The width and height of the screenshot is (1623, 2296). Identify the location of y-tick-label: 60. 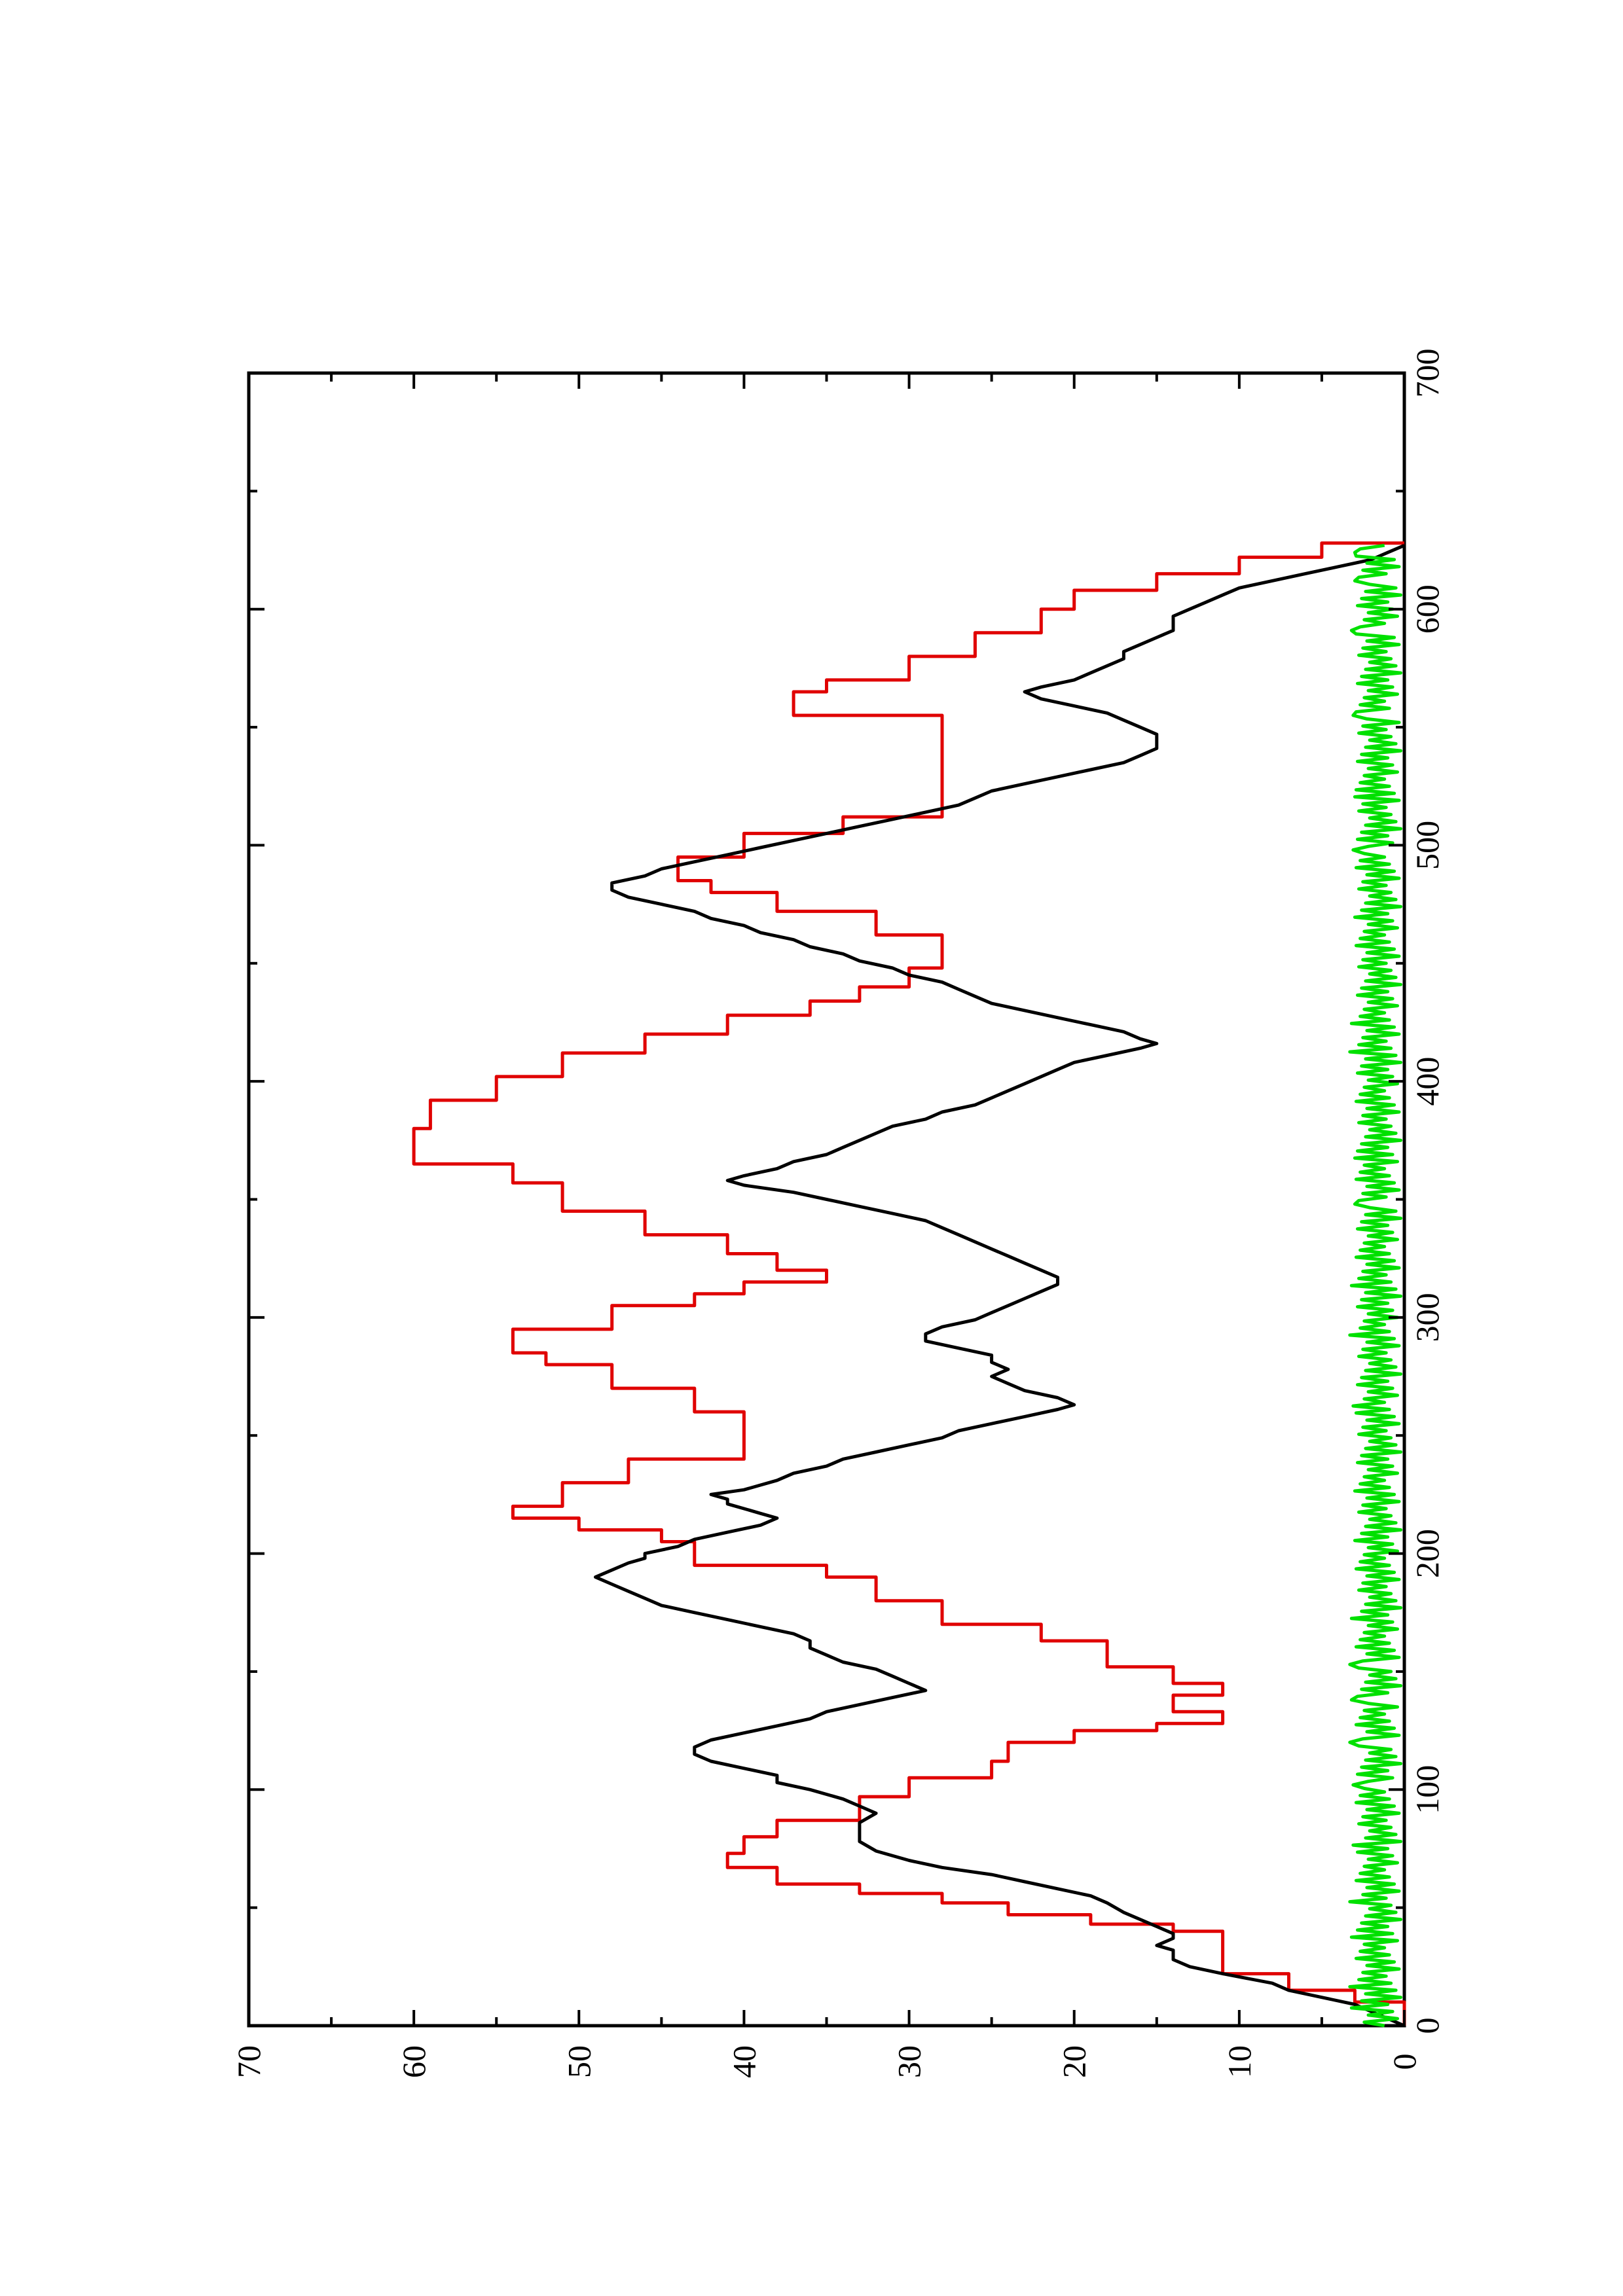
(413, 2061).